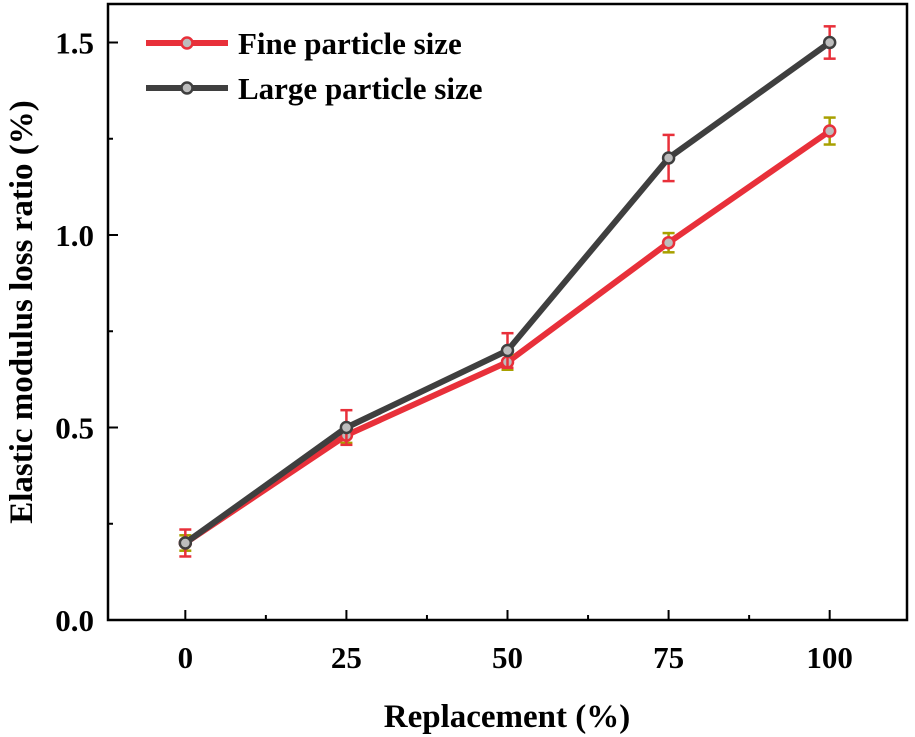 This screenshot has width=915, height=737. What do you see at coordinates (668, 657) in the screenshot?
I see `x-tick-label: 75` at bounding box center [668, 657].